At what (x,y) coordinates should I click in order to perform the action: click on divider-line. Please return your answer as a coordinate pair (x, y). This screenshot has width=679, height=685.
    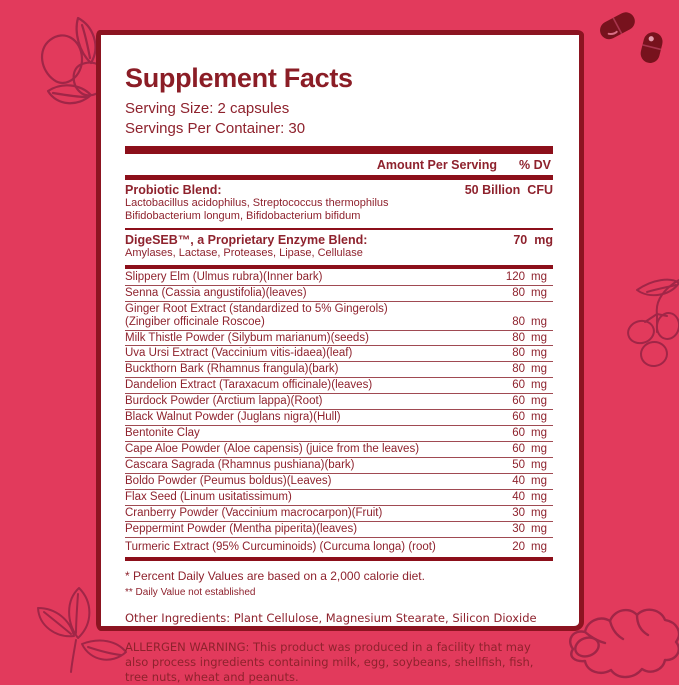
    Looking at the image, I should click on (339, 228).